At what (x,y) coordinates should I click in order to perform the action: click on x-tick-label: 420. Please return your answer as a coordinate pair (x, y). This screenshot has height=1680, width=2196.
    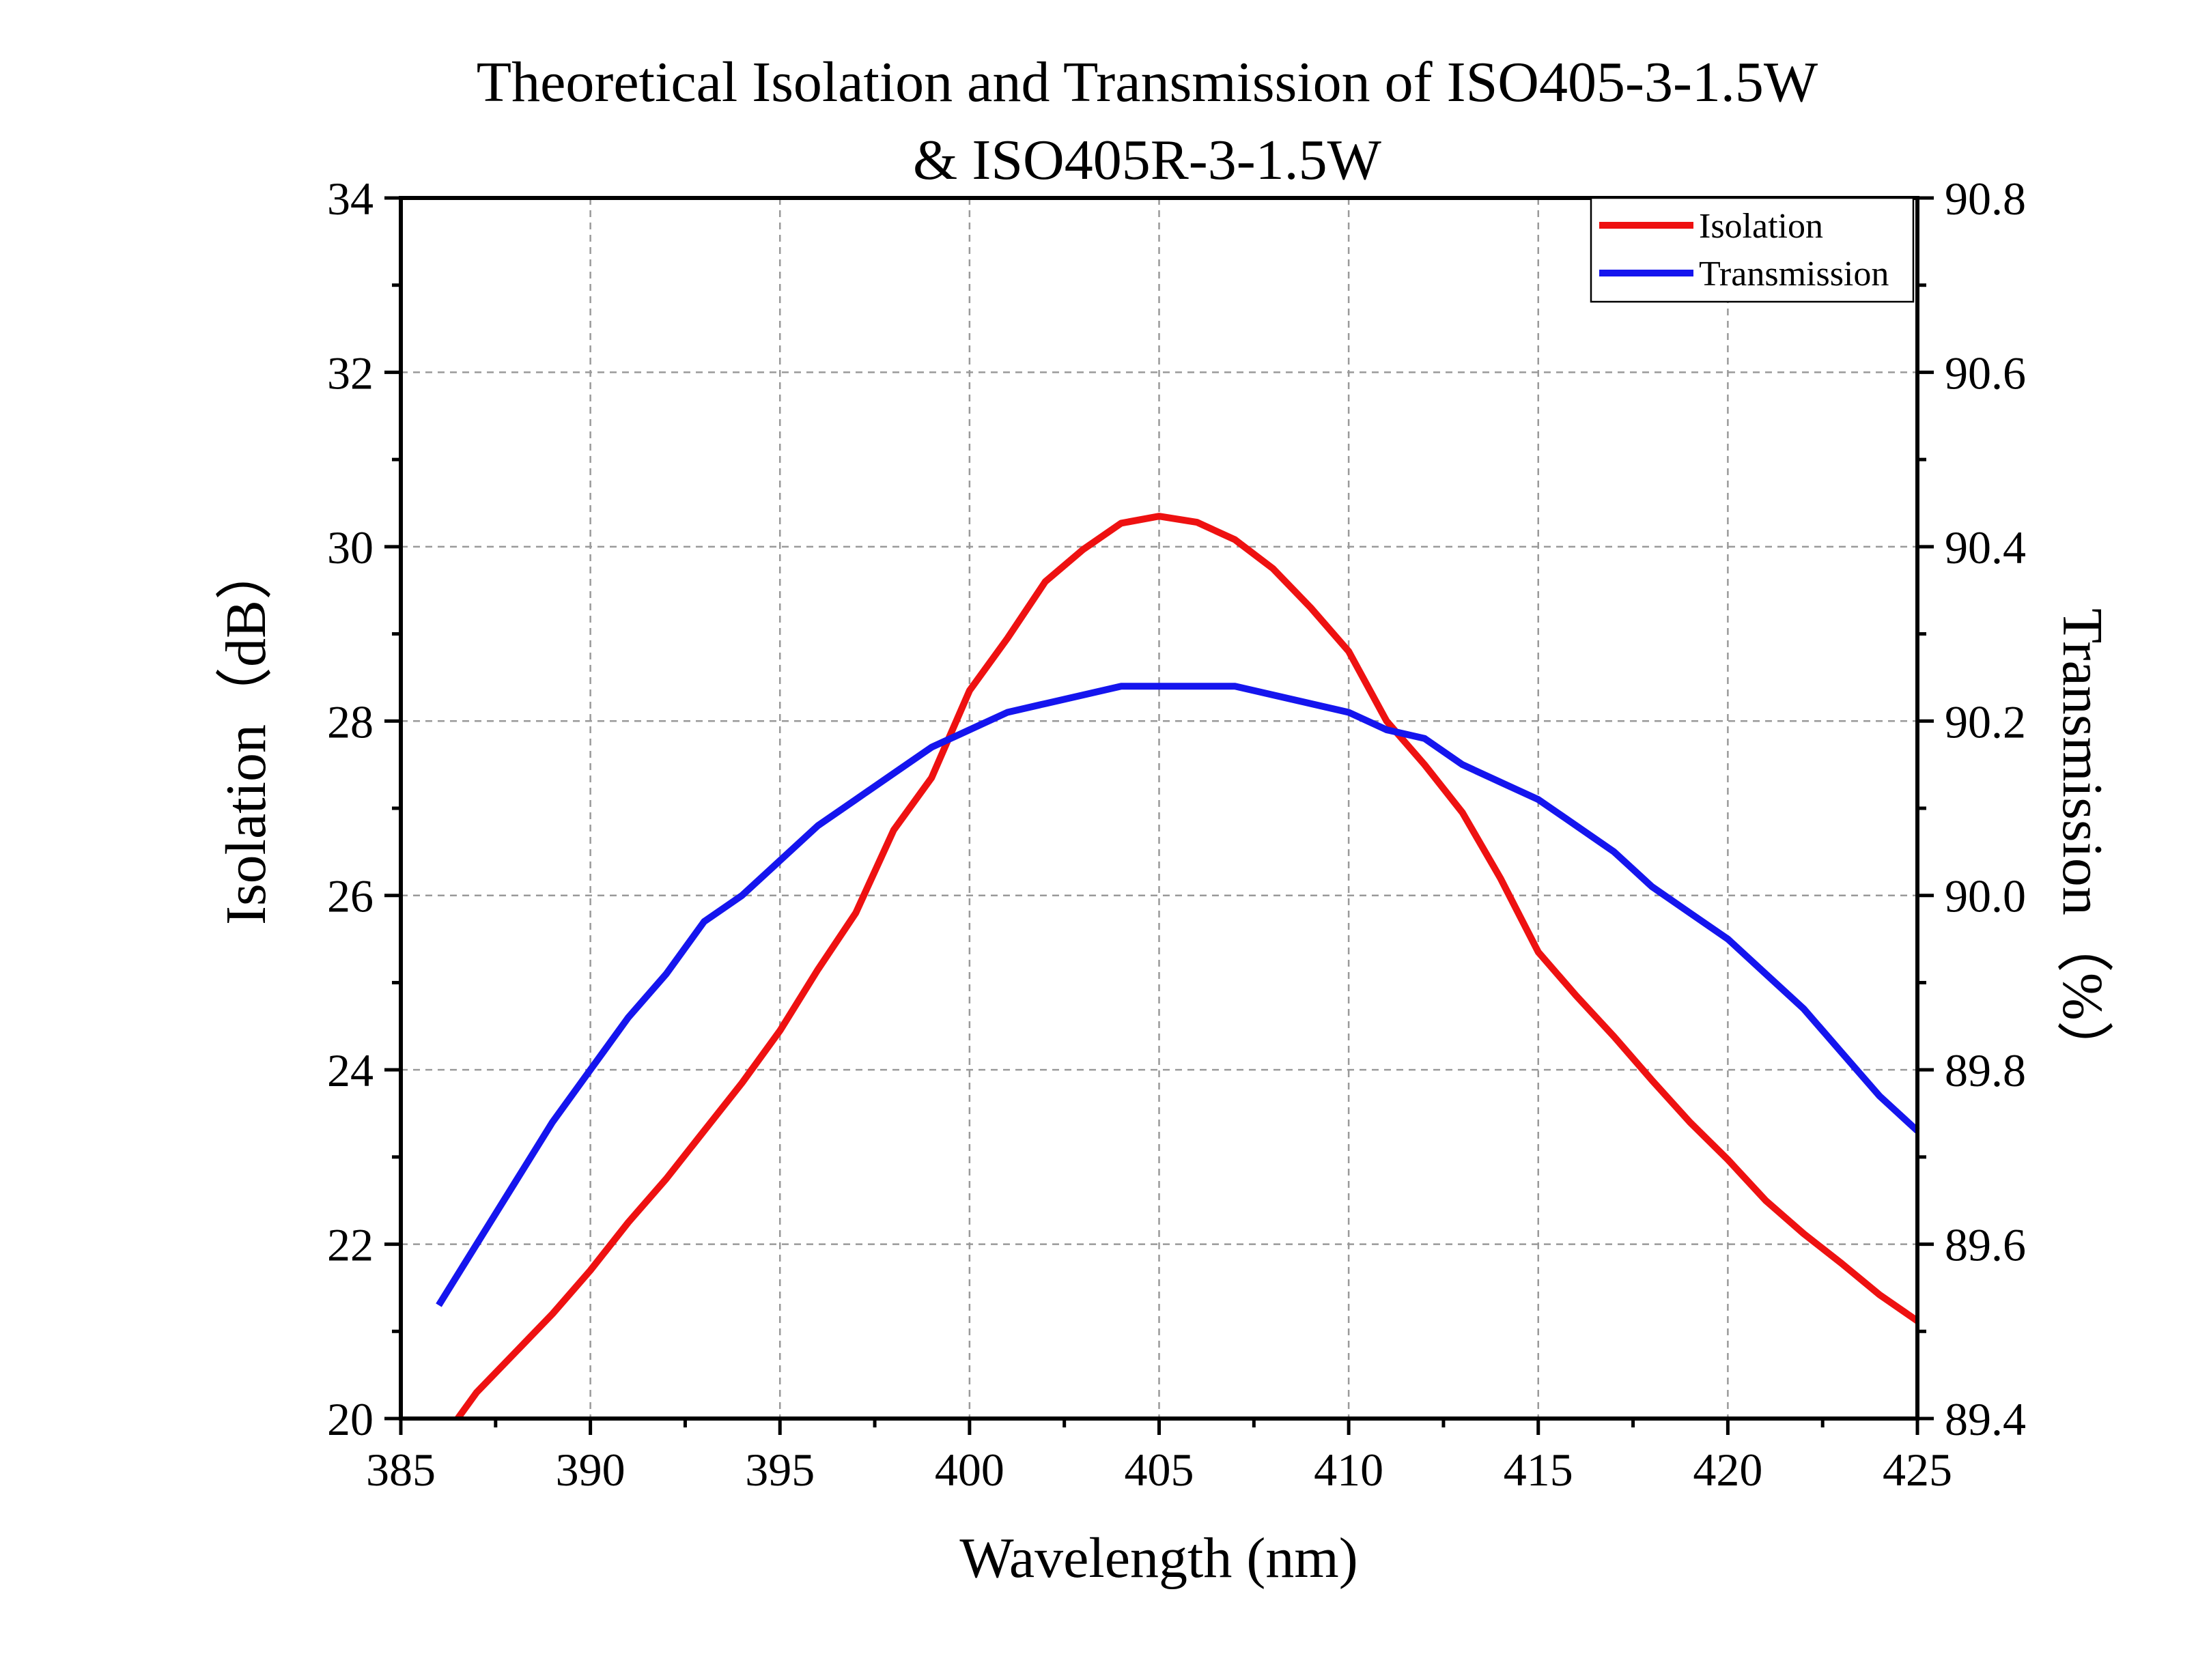
    Looking at the image, I should click on (1727, 1470).